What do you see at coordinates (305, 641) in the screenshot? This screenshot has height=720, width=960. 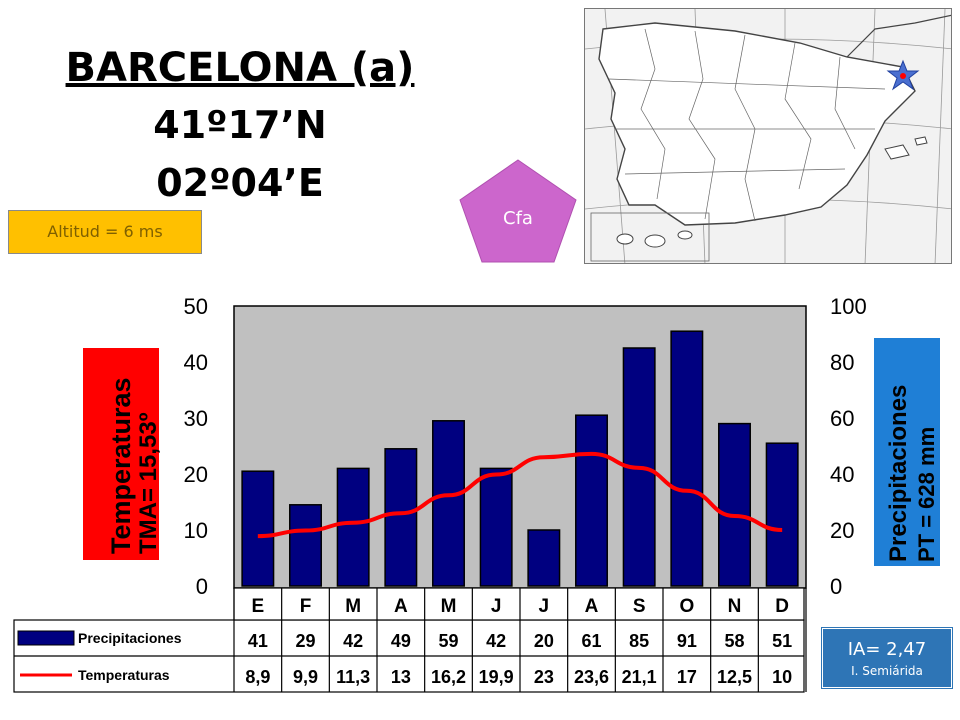 I see `precipitation-value: 29` at bounding box center [305, 641].